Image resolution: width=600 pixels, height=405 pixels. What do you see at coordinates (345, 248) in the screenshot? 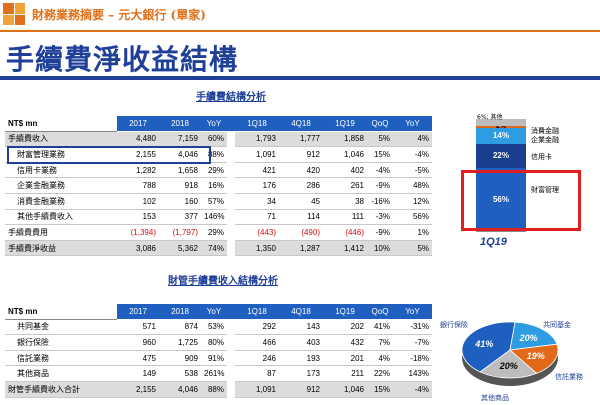
I see `table-cell: 1,412` at bounding box center [345, 248].